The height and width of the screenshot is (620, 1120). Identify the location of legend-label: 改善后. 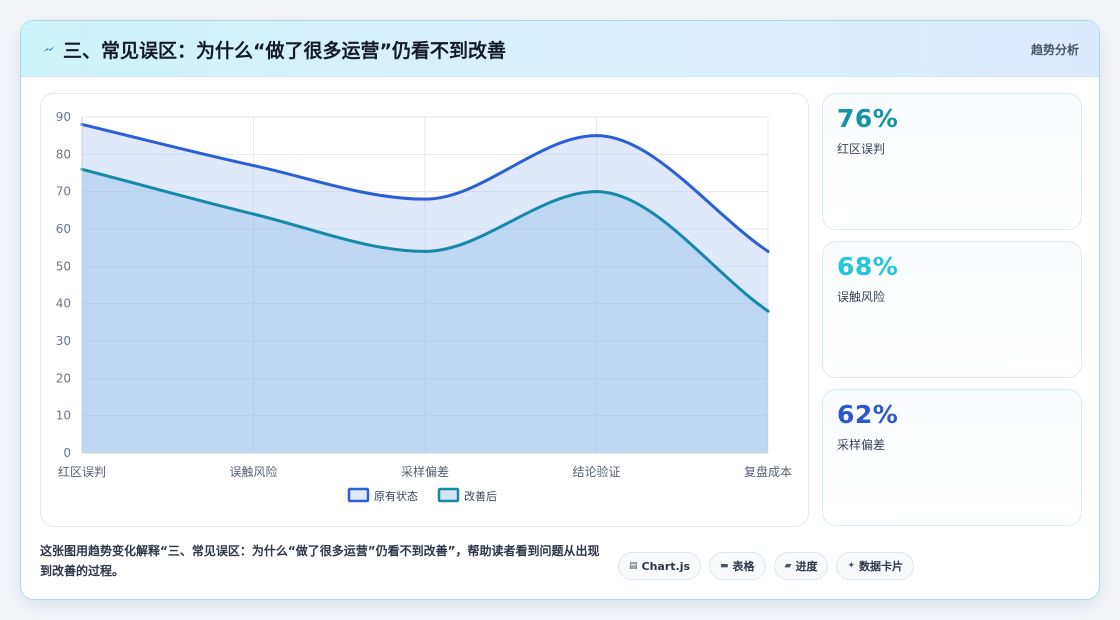
(480, 496).